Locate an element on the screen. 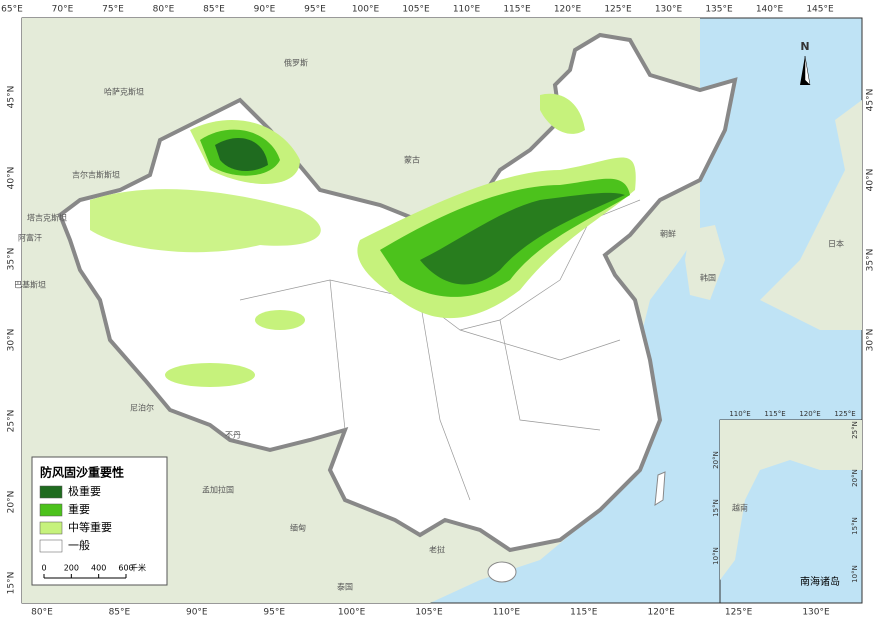  korea is located at coordinates (705, 262).